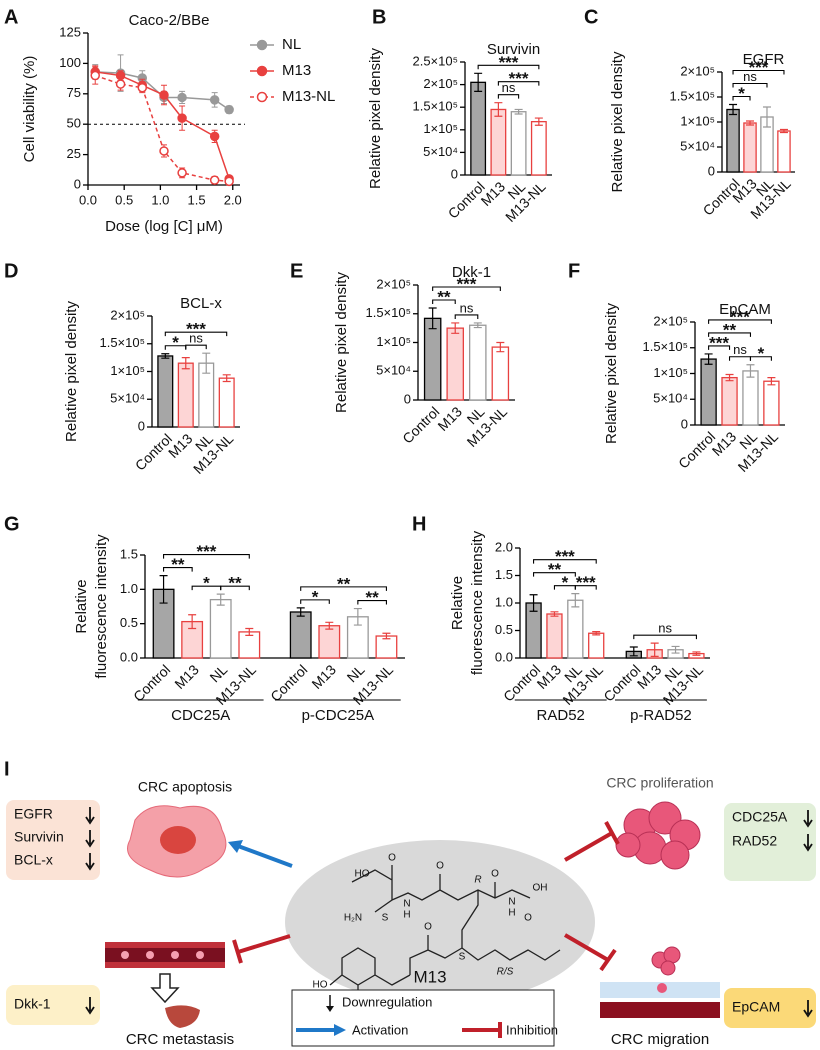 This screenshot has height=1050, width=820. What do you see at coordinates (196, 338) in the screenshot?
I see `significance-label: ns` at bounding box center [196, 338].